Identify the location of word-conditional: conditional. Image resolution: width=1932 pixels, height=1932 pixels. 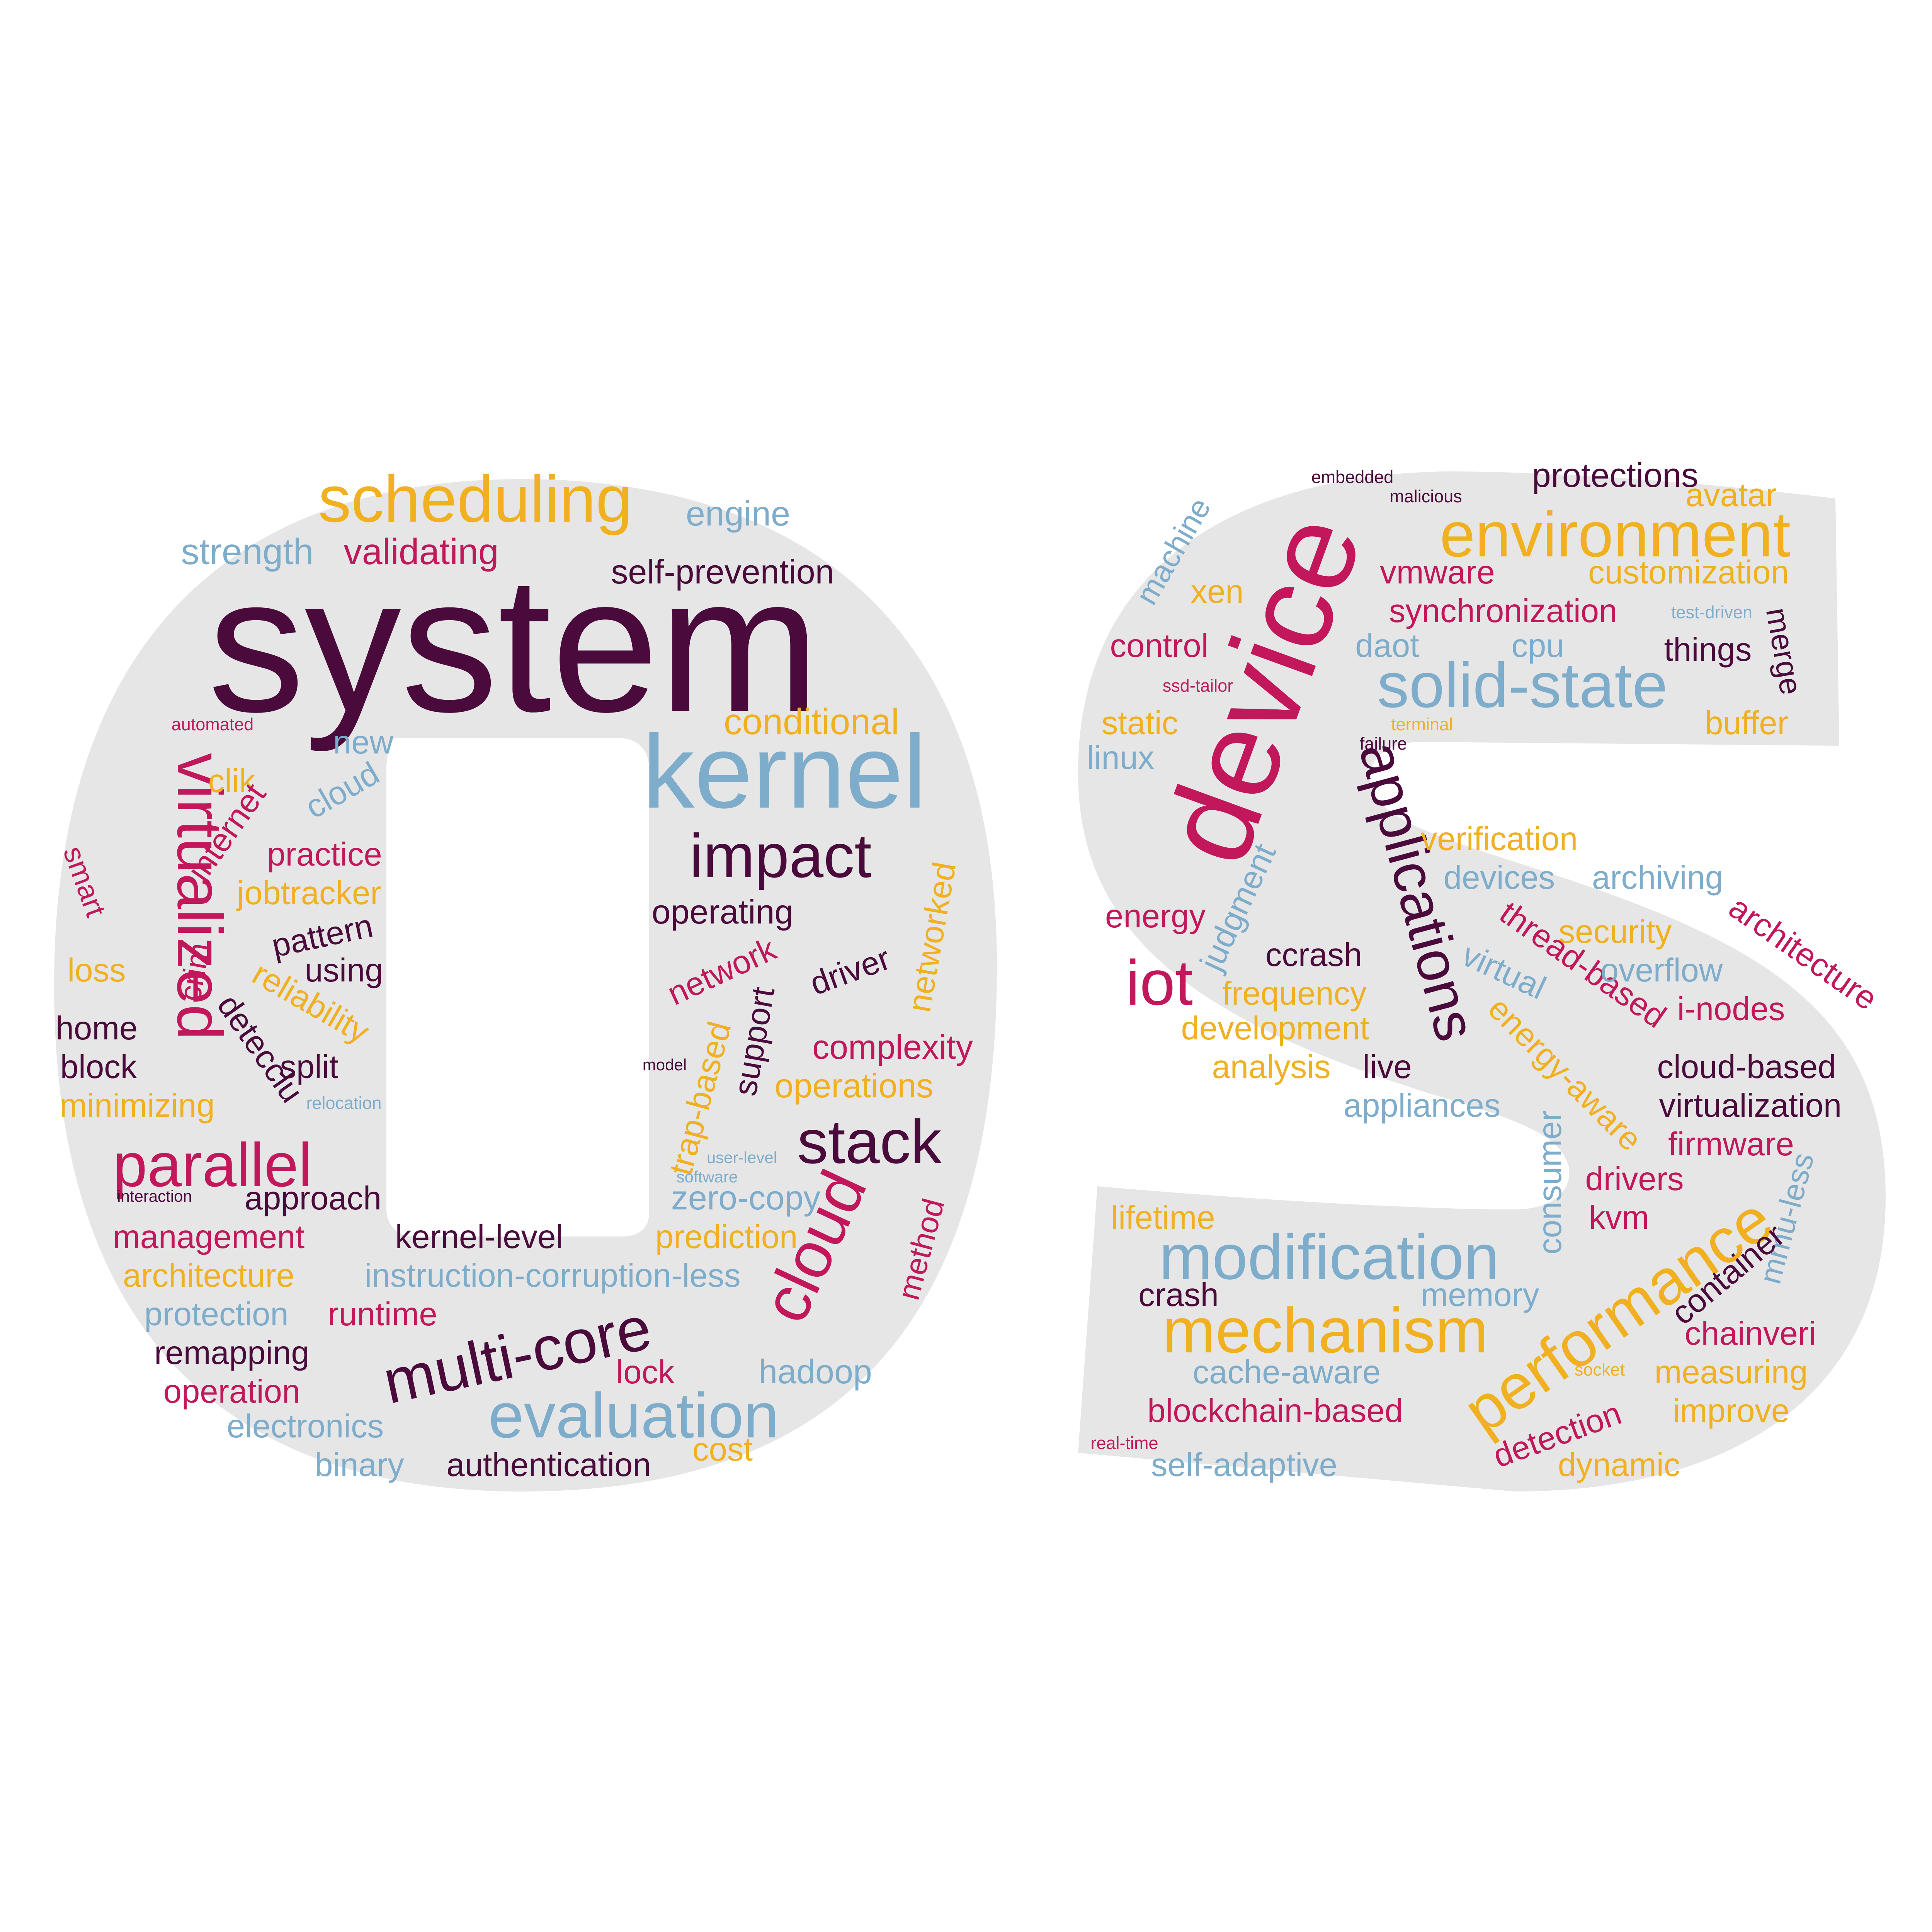
(812, 721).